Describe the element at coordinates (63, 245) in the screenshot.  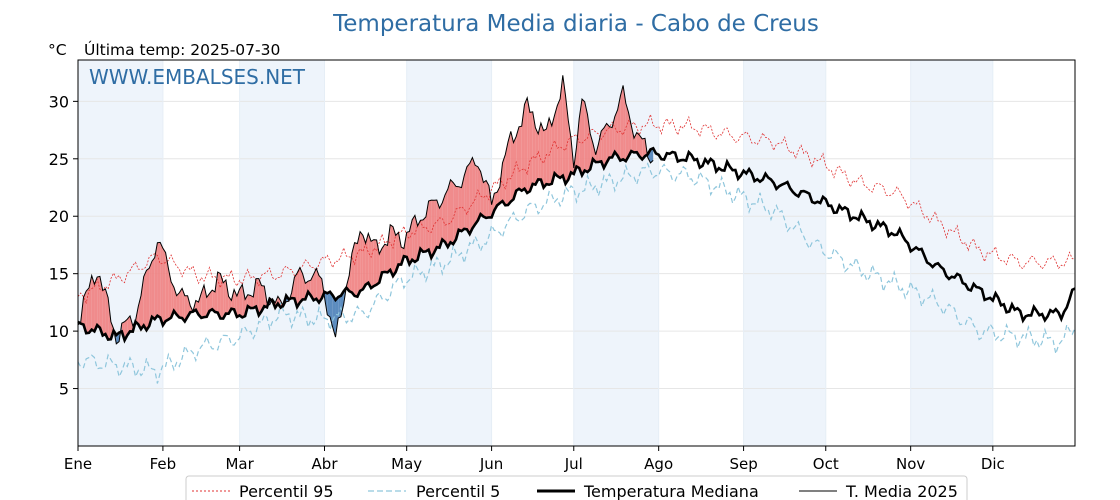
I see `y-axis: 5 10 15 20 25 30` at that location.